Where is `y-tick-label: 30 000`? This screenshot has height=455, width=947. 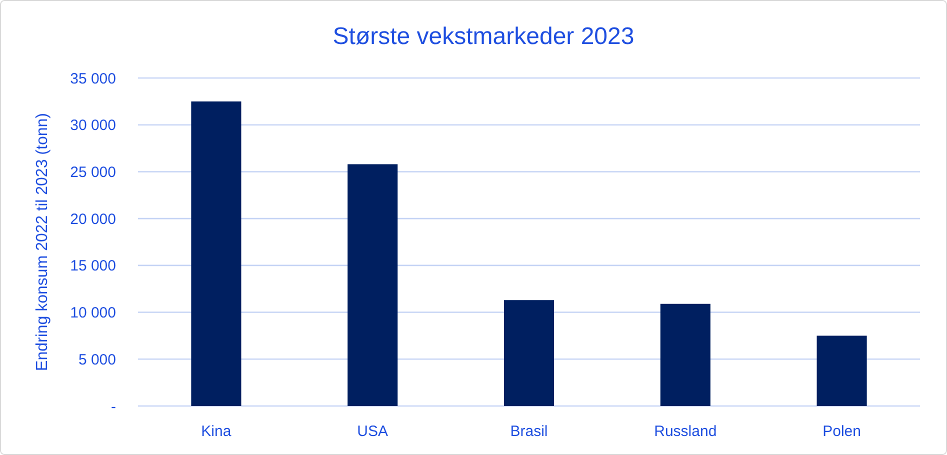 y-tick-label: 30 000 is located at coordinates (93, 125).